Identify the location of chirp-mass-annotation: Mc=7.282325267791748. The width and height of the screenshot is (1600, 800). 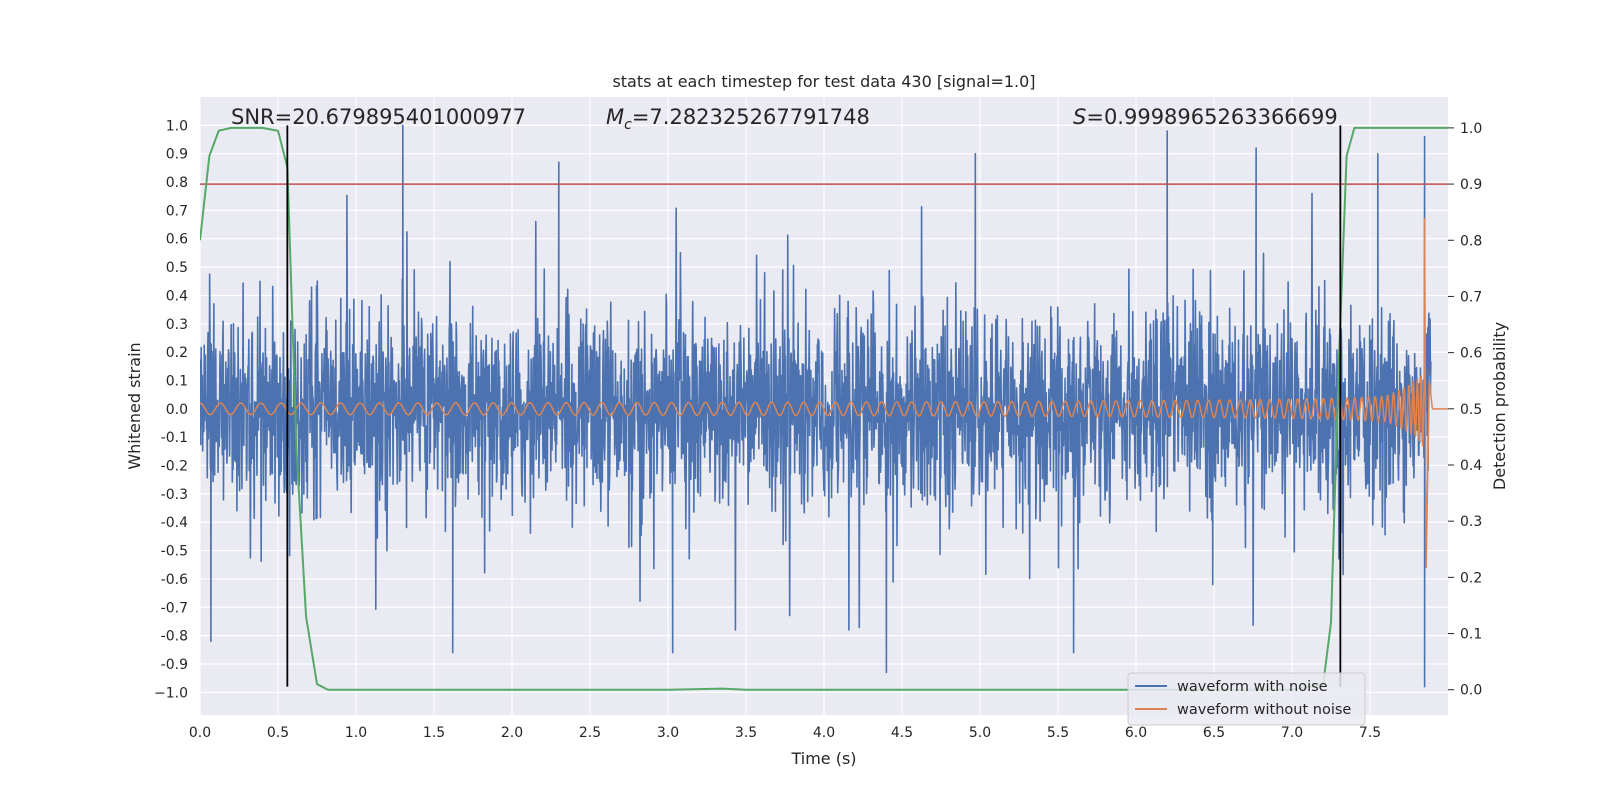
(738, 119).